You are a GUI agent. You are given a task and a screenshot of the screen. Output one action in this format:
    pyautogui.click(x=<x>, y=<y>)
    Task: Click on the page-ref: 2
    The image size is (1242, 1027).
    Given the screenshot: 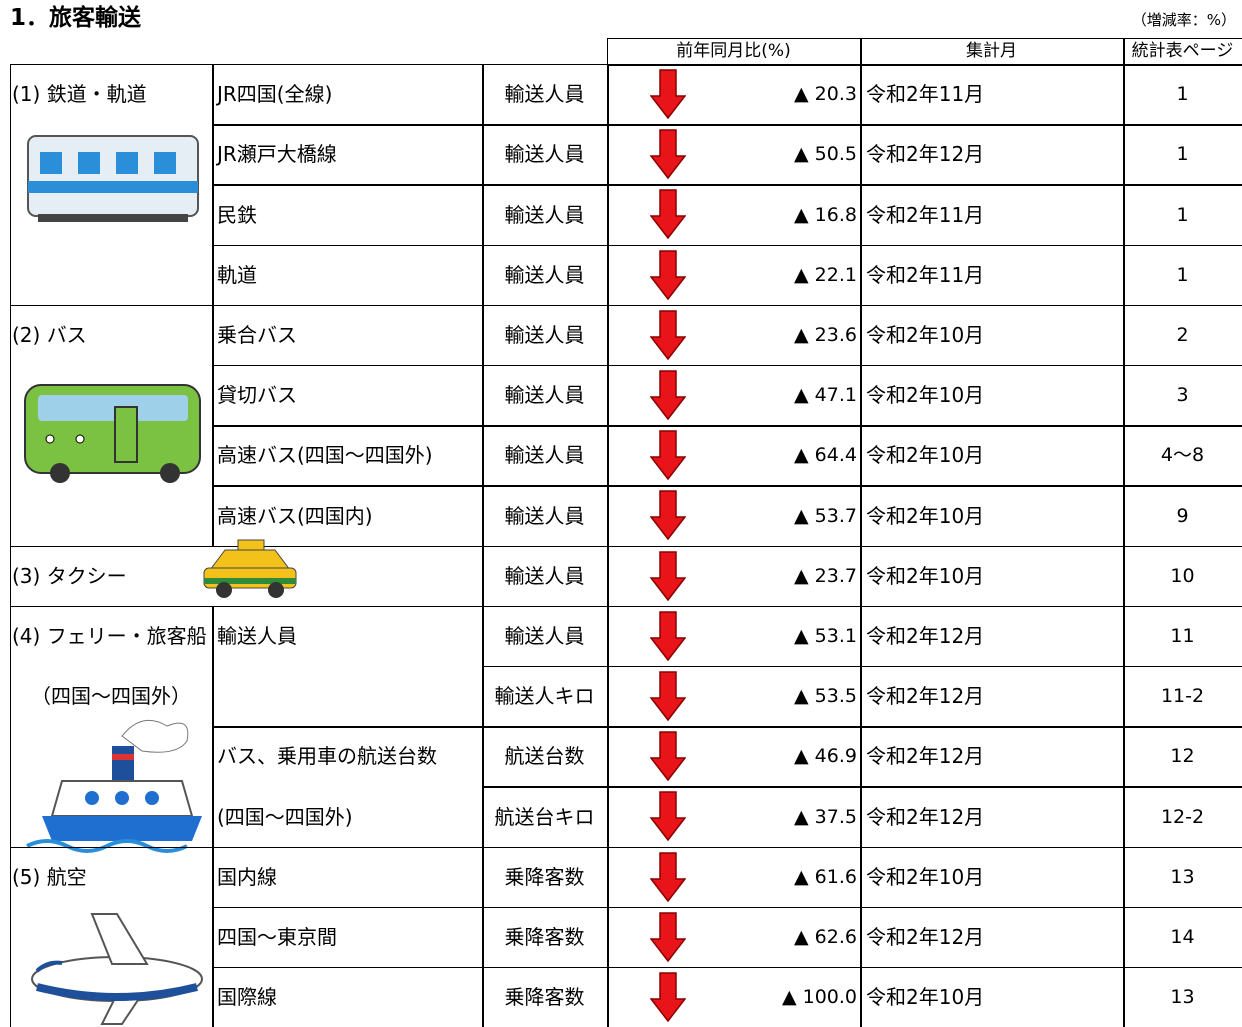 What is the action you would take?
    pyautogui.click(x=1182, y=334)
    